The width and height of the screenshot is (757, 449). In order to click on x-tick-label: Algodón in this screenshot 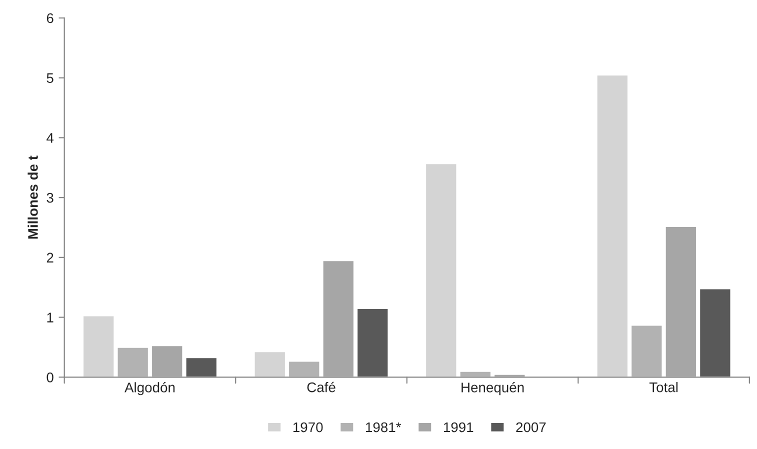, I will do `click(149, 389)`.